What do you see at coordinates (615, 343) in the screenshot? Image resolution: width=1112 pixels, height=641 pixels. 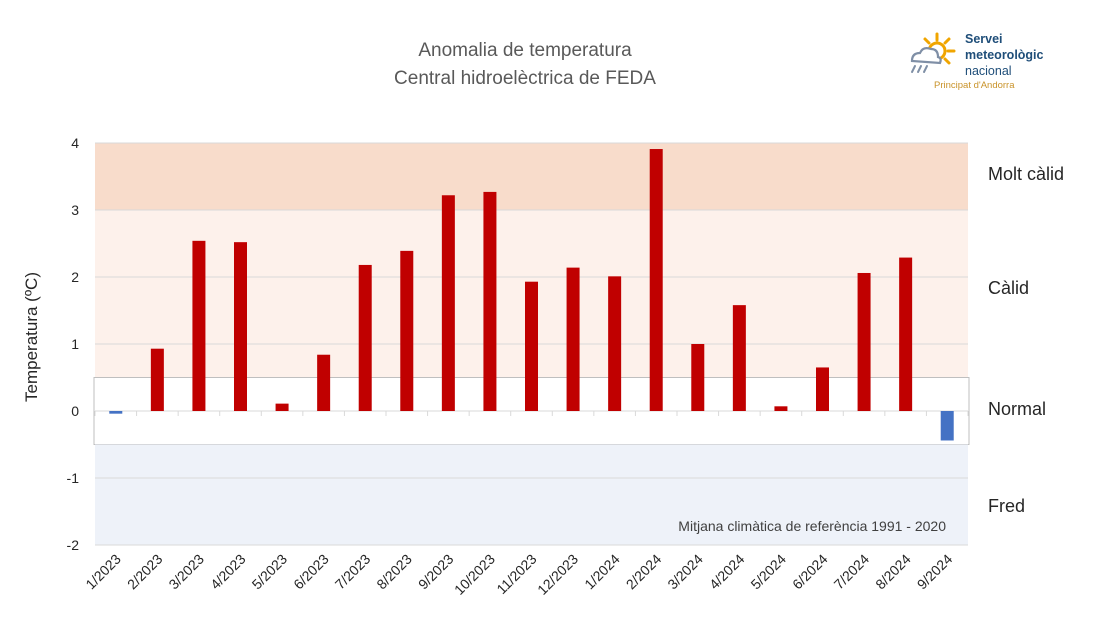 I see `bar-1-2024` at bounding box center [615, 343].